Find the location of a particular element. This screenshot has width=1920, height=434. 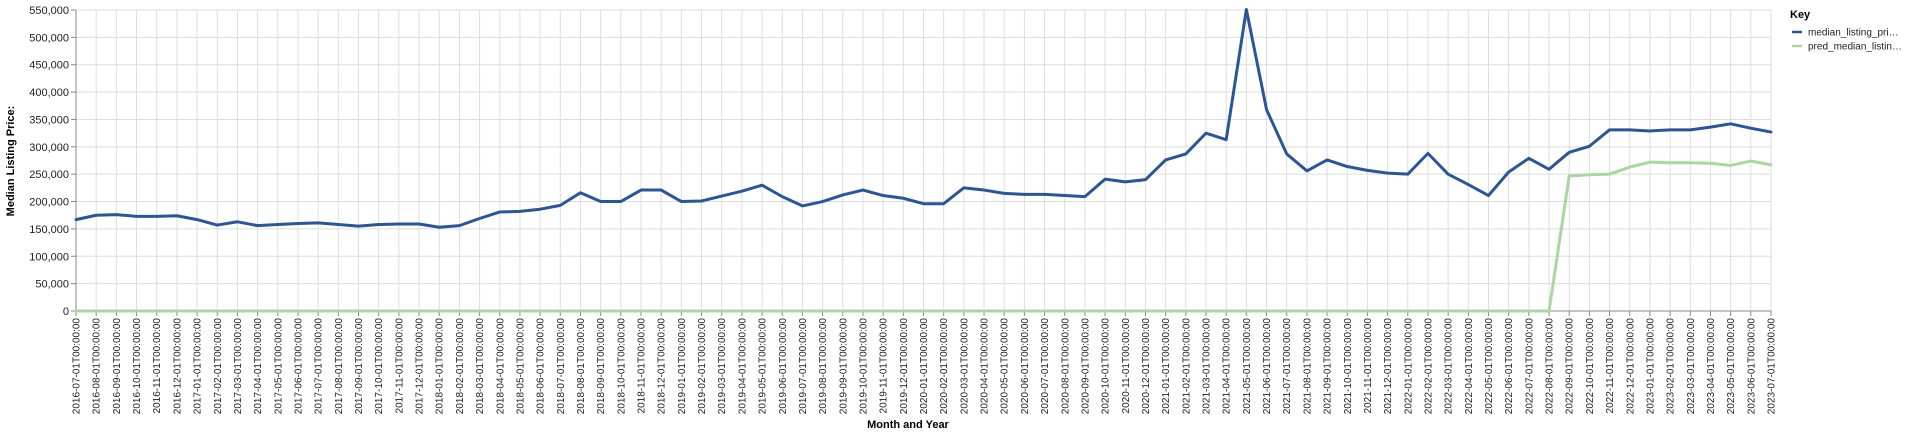

x-tick-label: 2020-11-01T00:00:00 is located at coordinates (1126, 366).